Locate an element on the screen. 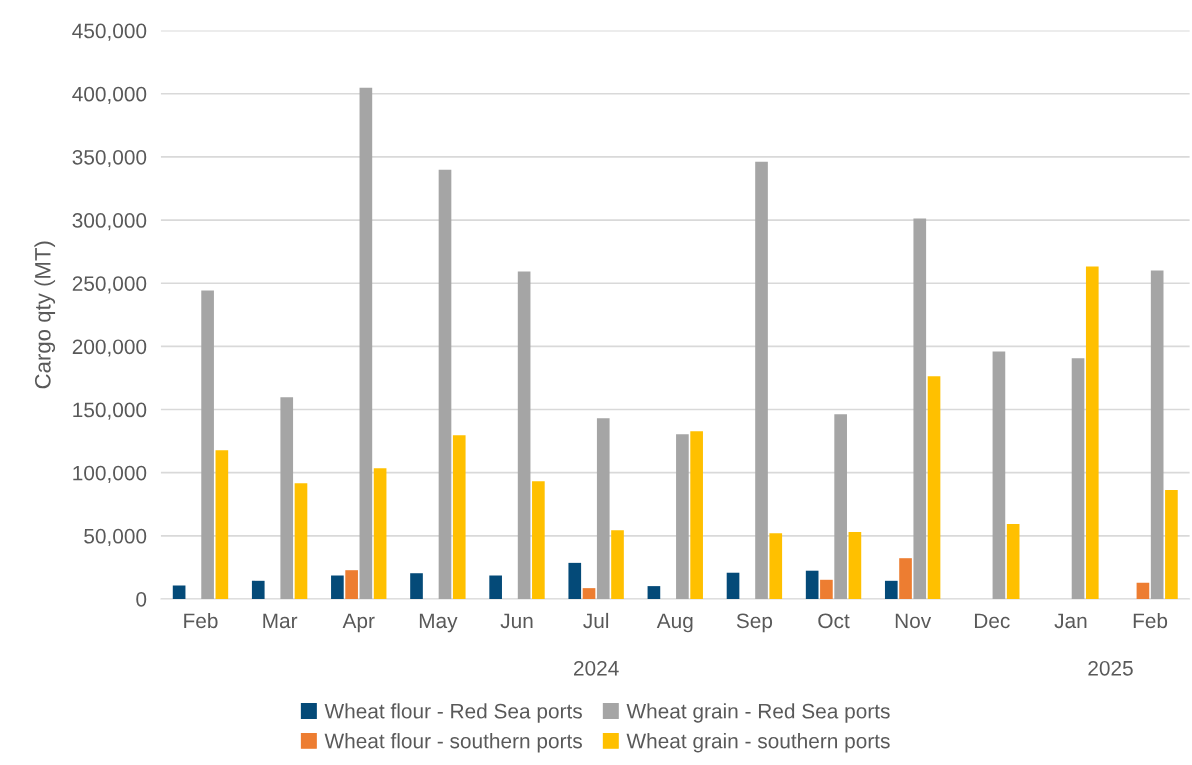 The height and width of the screenshot is (765, 1192). x-tick-label: May is located at coordinates (438, 623).